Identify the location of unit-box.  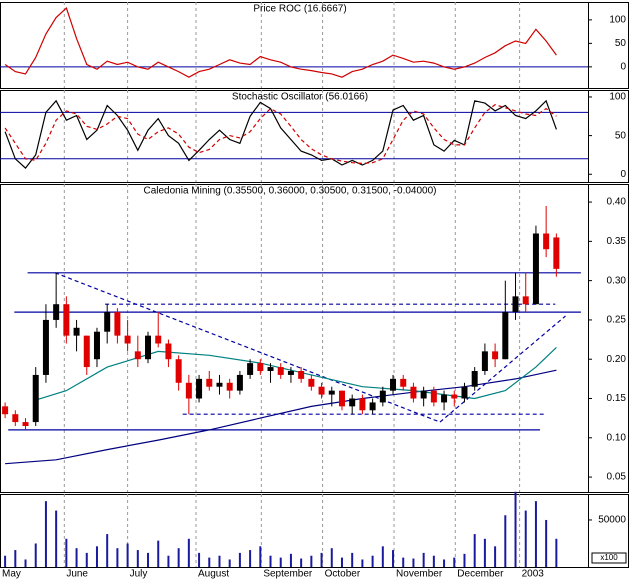
(609, 558).